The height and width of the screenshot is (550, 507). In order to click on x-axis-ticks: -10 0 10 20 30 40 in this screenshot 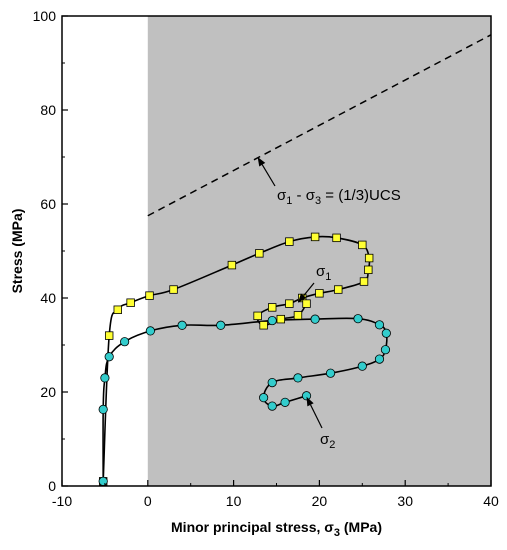, I will do `click(275, 494)`.